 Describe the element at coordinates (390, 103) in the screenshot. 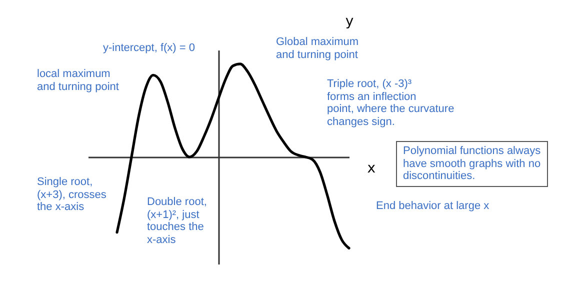

I see `annotation: Triple root, (x -3)³ forms an inflection point, where the curvature changes sign.` at that location.